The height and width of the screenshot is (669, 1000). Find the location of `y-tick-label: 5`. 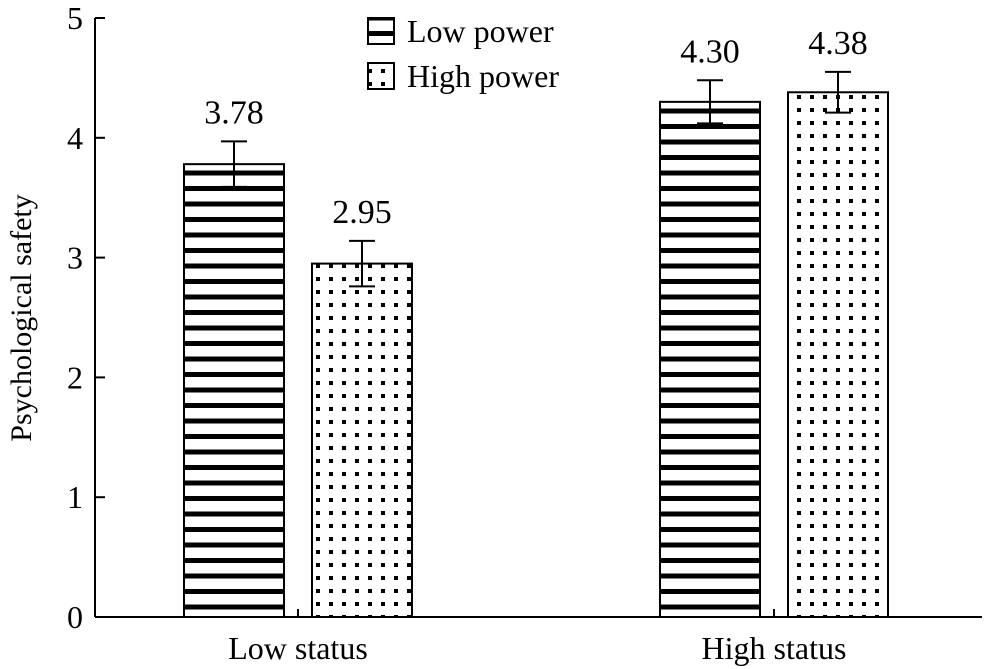

y-tick-label: 5 is located at coordinates (75, 18).